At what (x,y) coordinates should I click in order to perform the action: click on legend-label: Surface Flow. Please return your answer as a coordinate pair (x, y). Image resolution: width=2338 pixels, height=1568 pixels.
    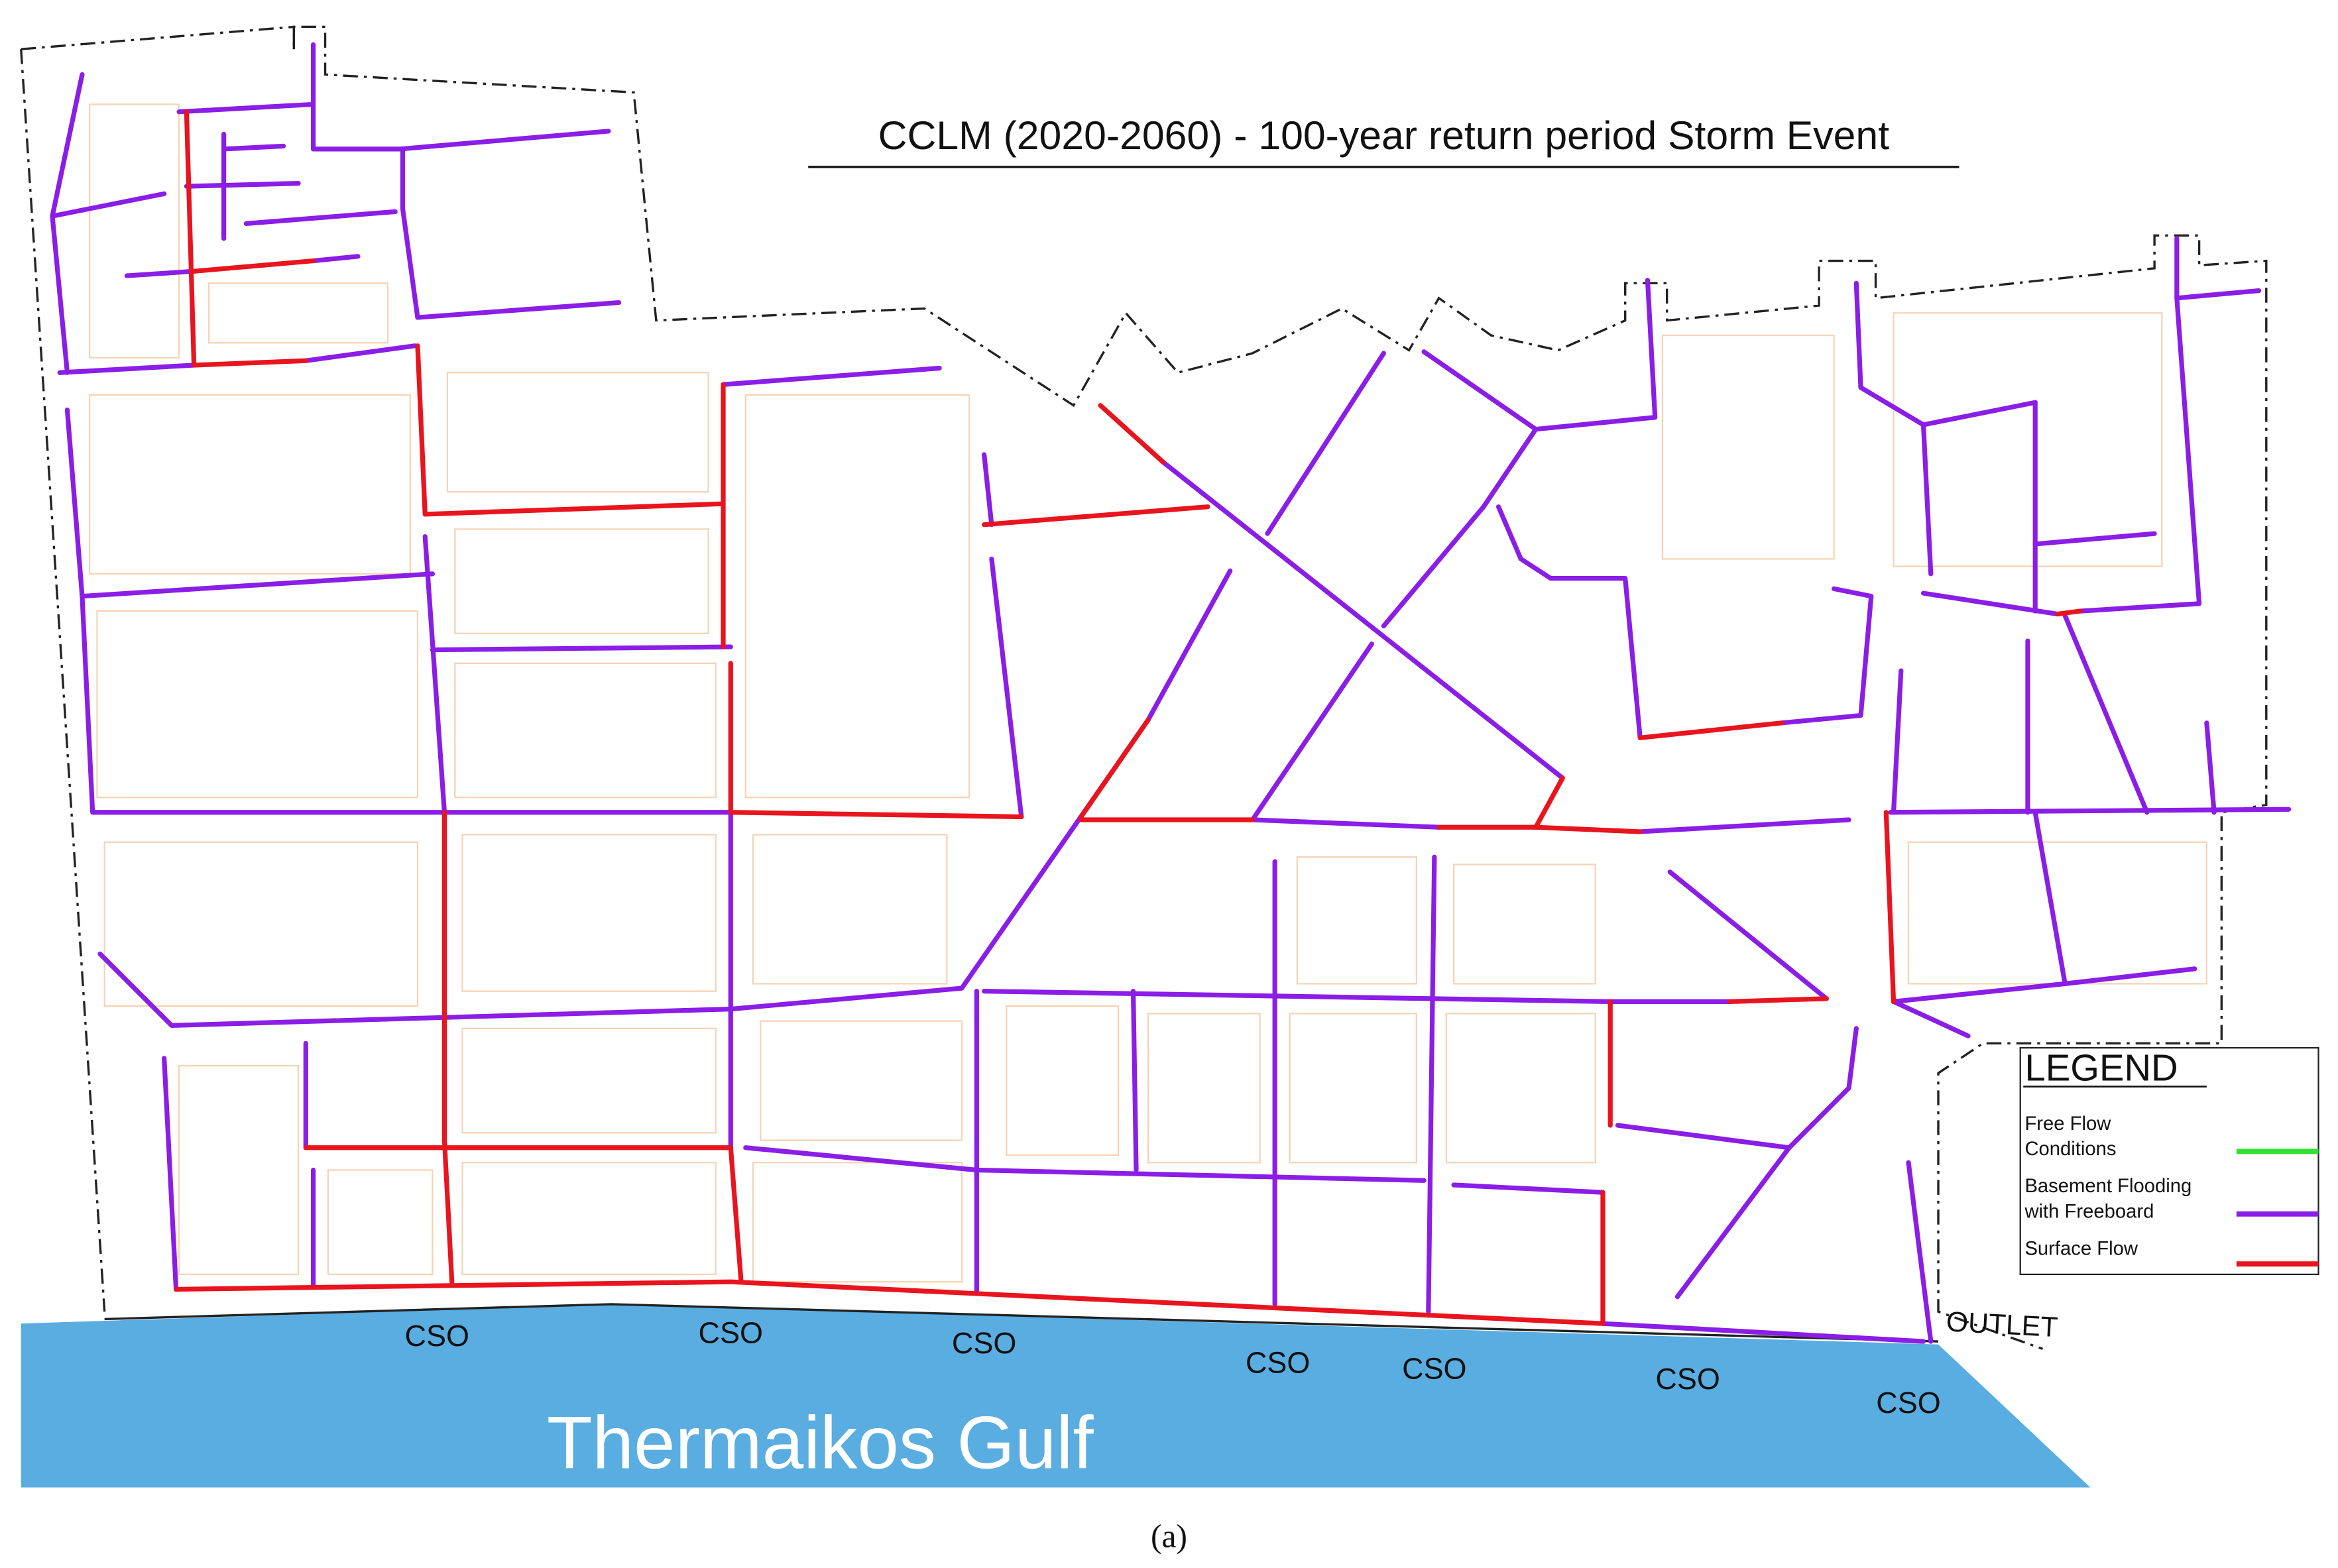
    Looking at the image, I should click on (2081, 1249).